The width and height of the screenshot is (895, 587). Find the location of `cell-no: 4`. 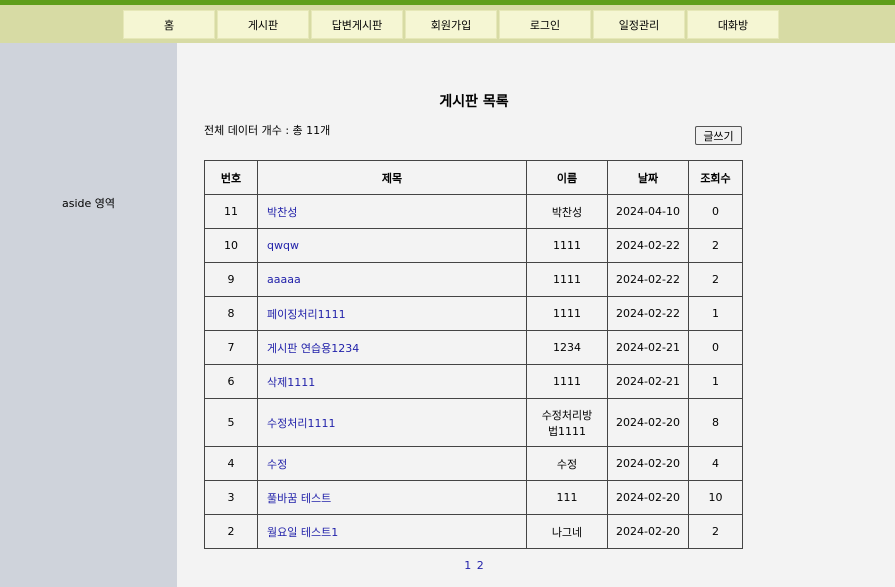

cell-no: 4 is located at coordinates (231, 463).